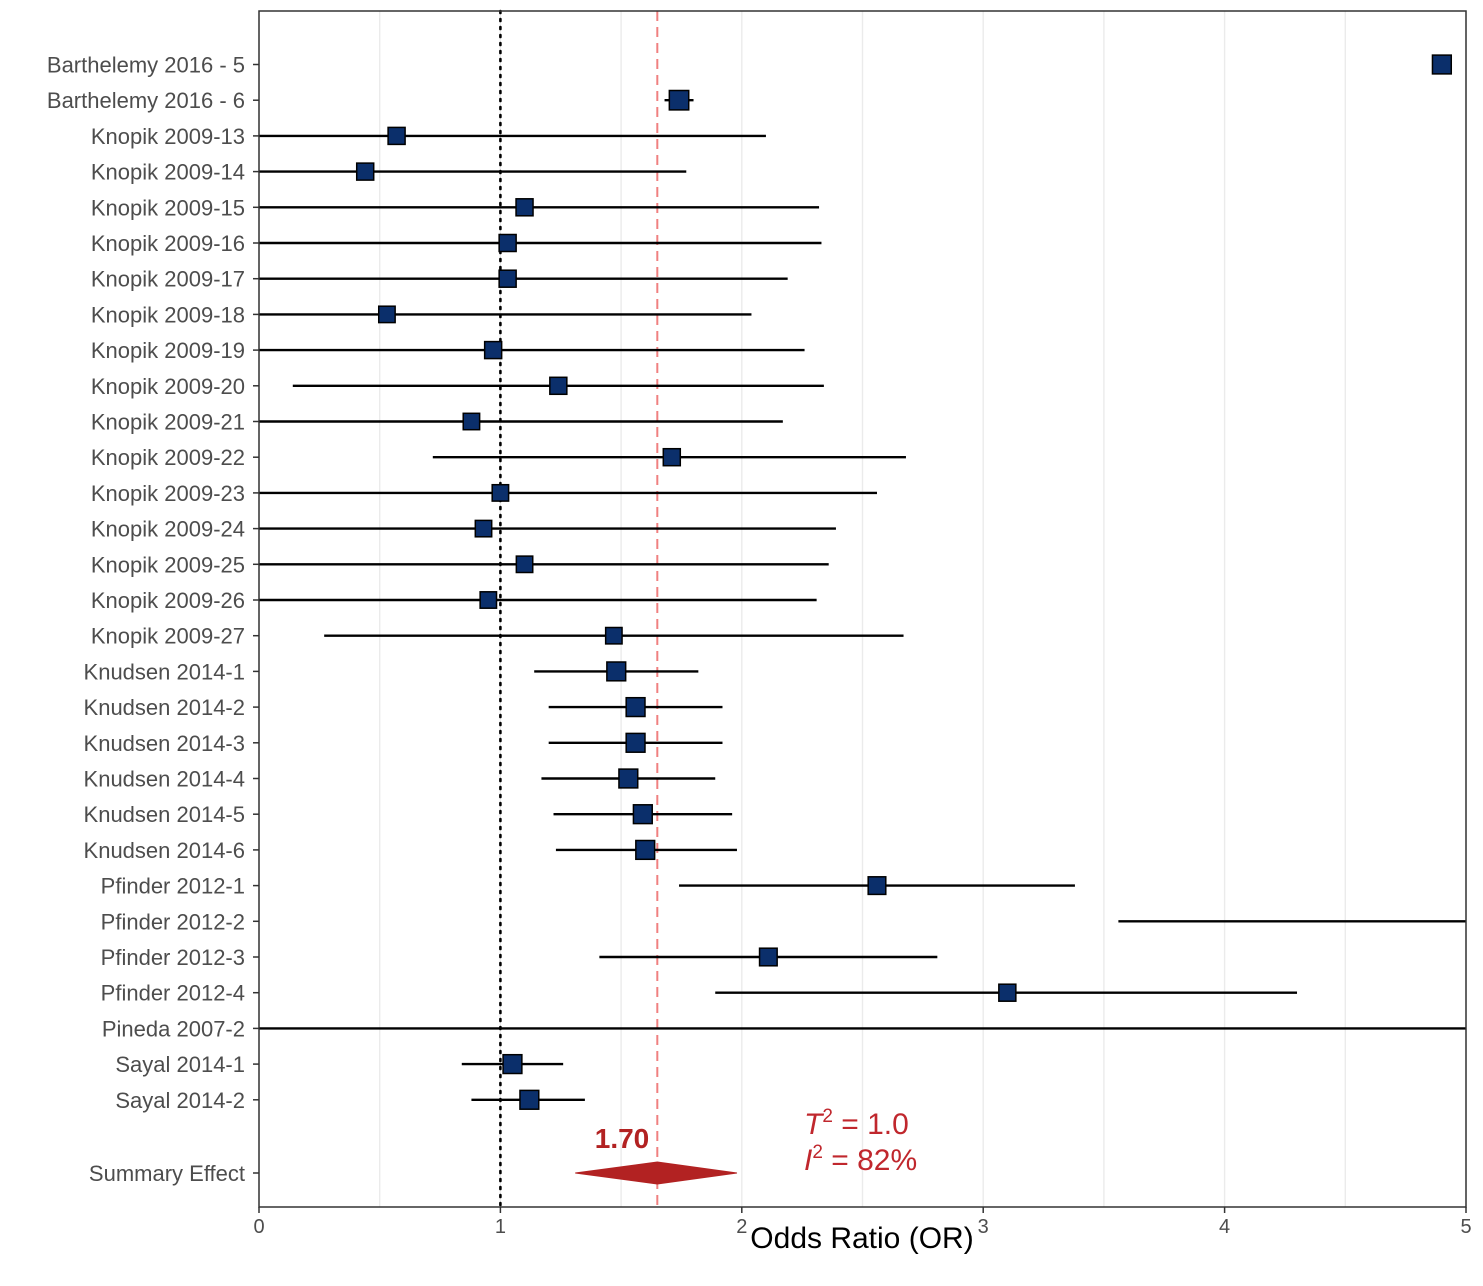 This screenshot has height=1286, width=1483. I want to click on y-label-20: Knudsen 2014-3, so click(164, 743).